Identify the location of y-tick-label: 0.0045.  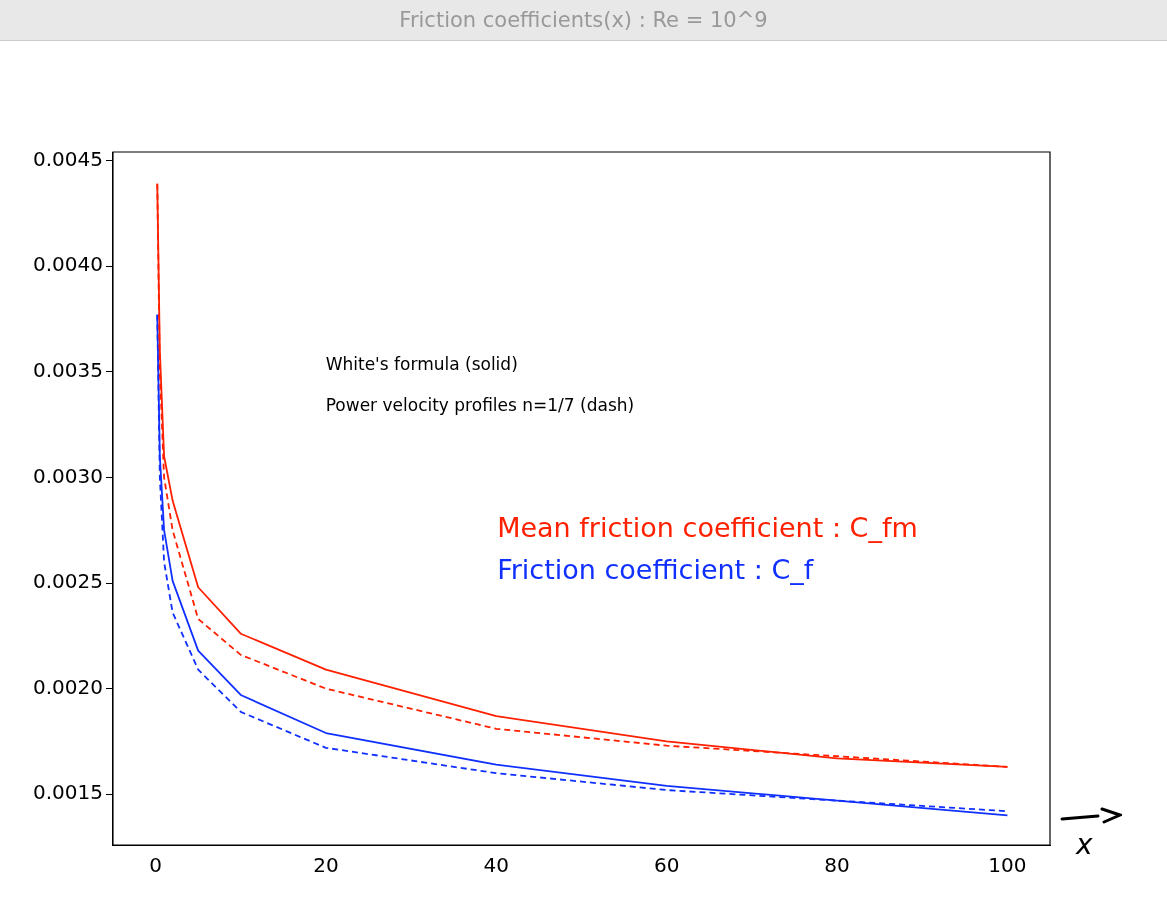
(68, 158).